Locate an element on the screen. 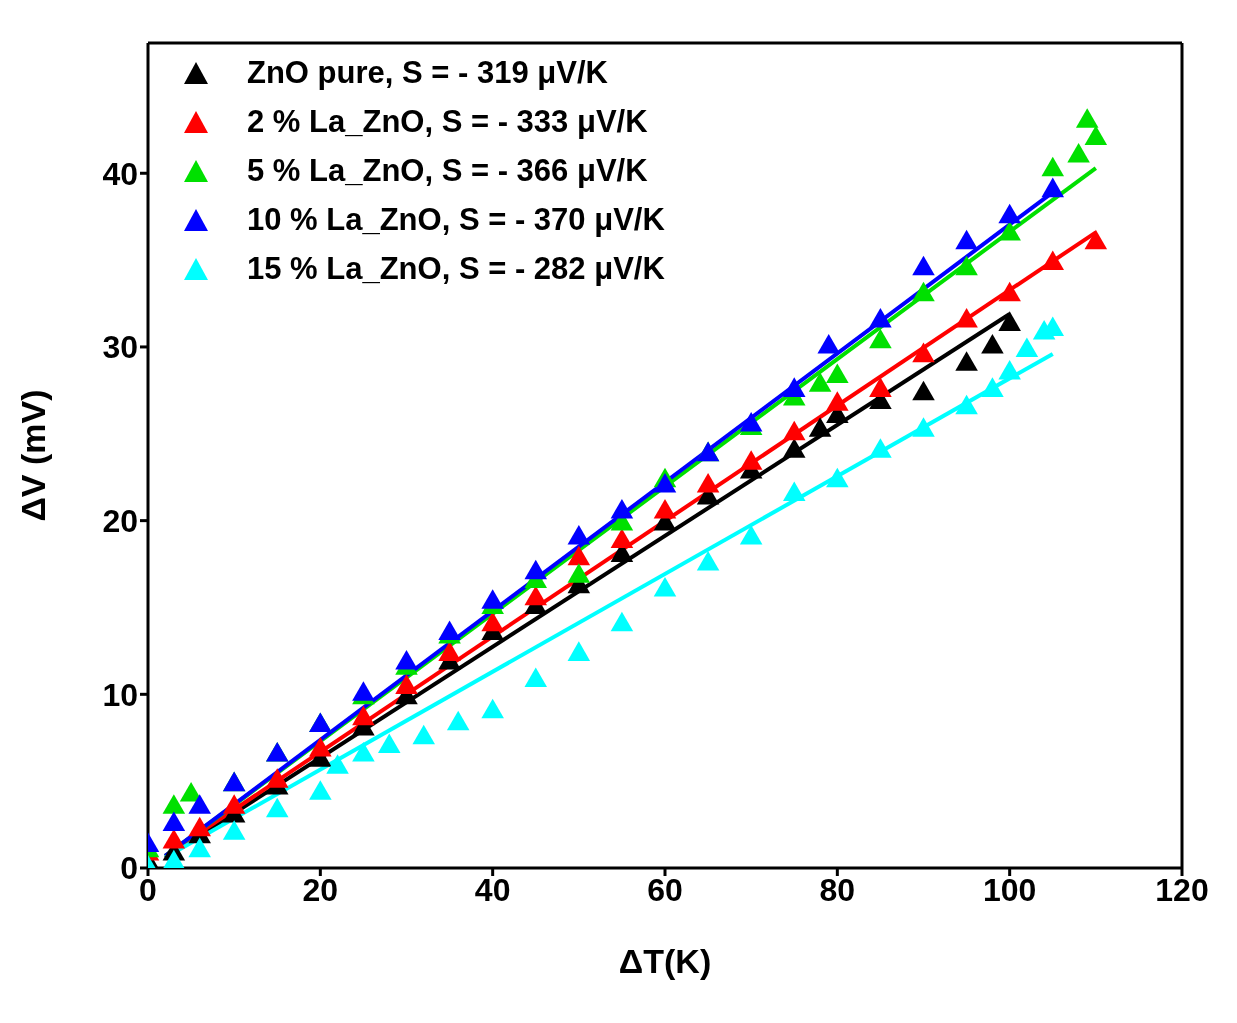 This screenshot has width=1237, height=1023. x-tick-label: 100 is located at coordinates (1009, 889).